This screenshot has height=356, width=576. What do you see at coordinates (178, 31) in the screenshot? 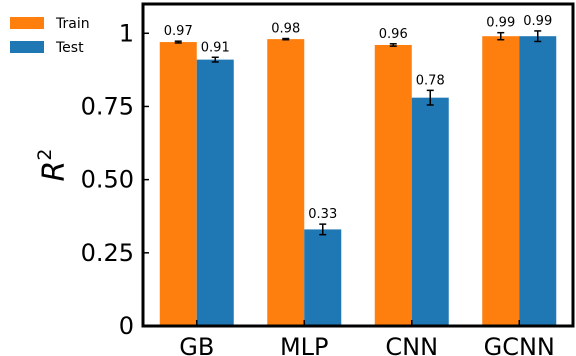
I see `data-label-train-gb: 0.97` at bounding box center [178, 31].